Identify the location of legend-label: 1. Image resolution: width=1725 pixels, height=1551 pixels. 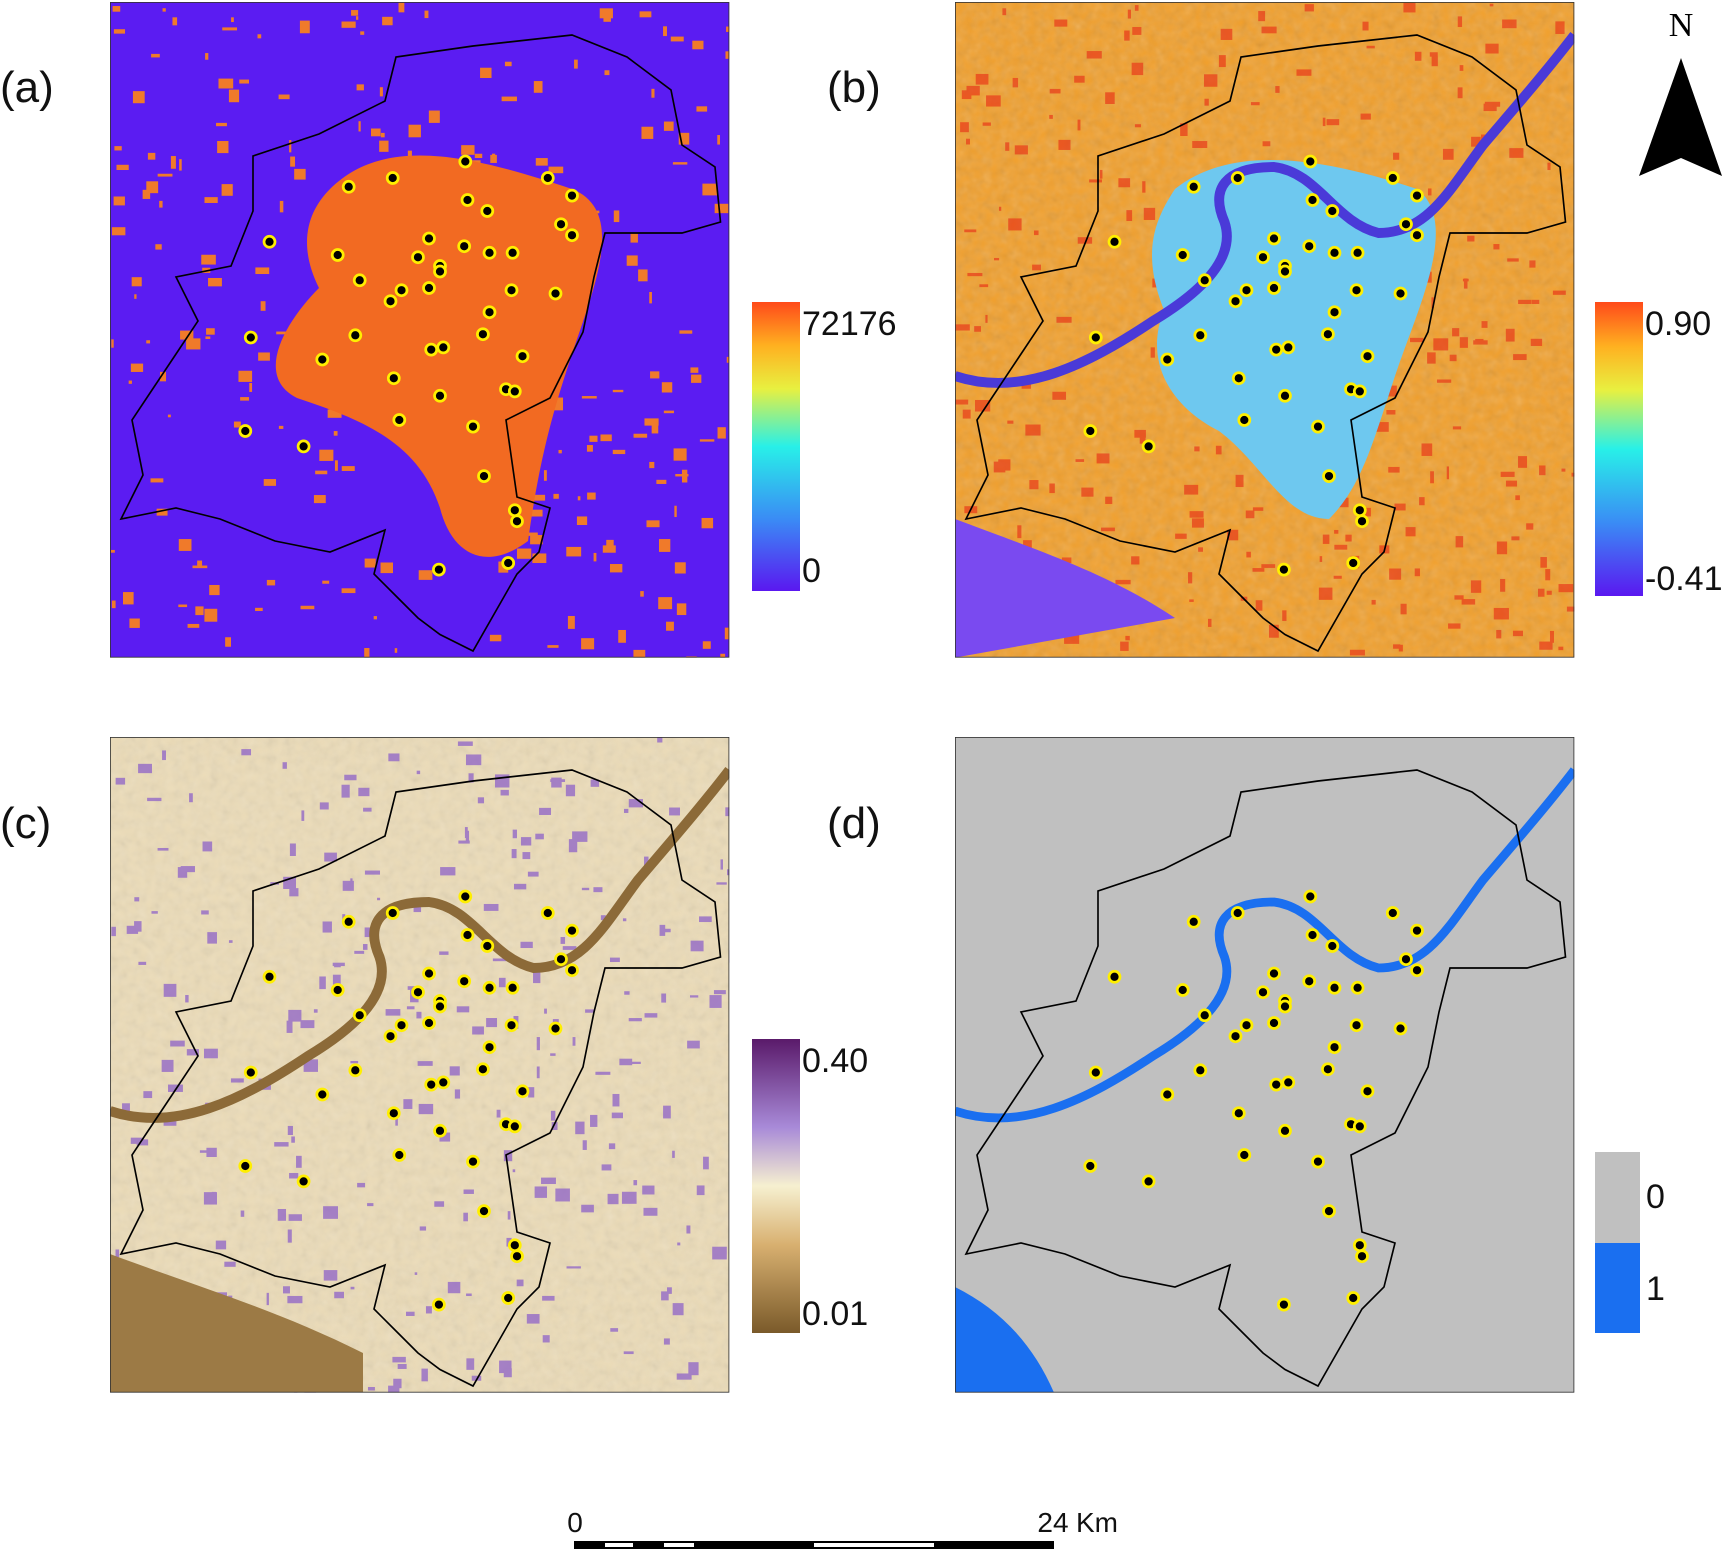
(1655, 1289).